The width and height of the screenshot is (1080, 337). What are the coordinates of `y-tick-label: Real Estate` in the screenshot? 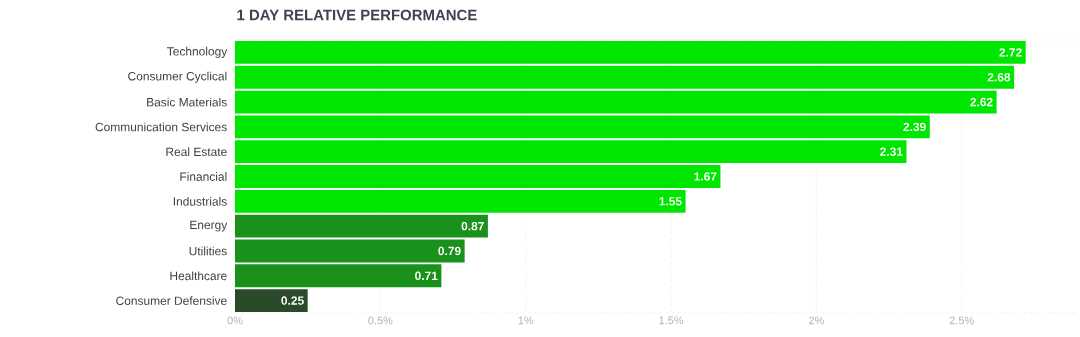 It's located at (196, 152).